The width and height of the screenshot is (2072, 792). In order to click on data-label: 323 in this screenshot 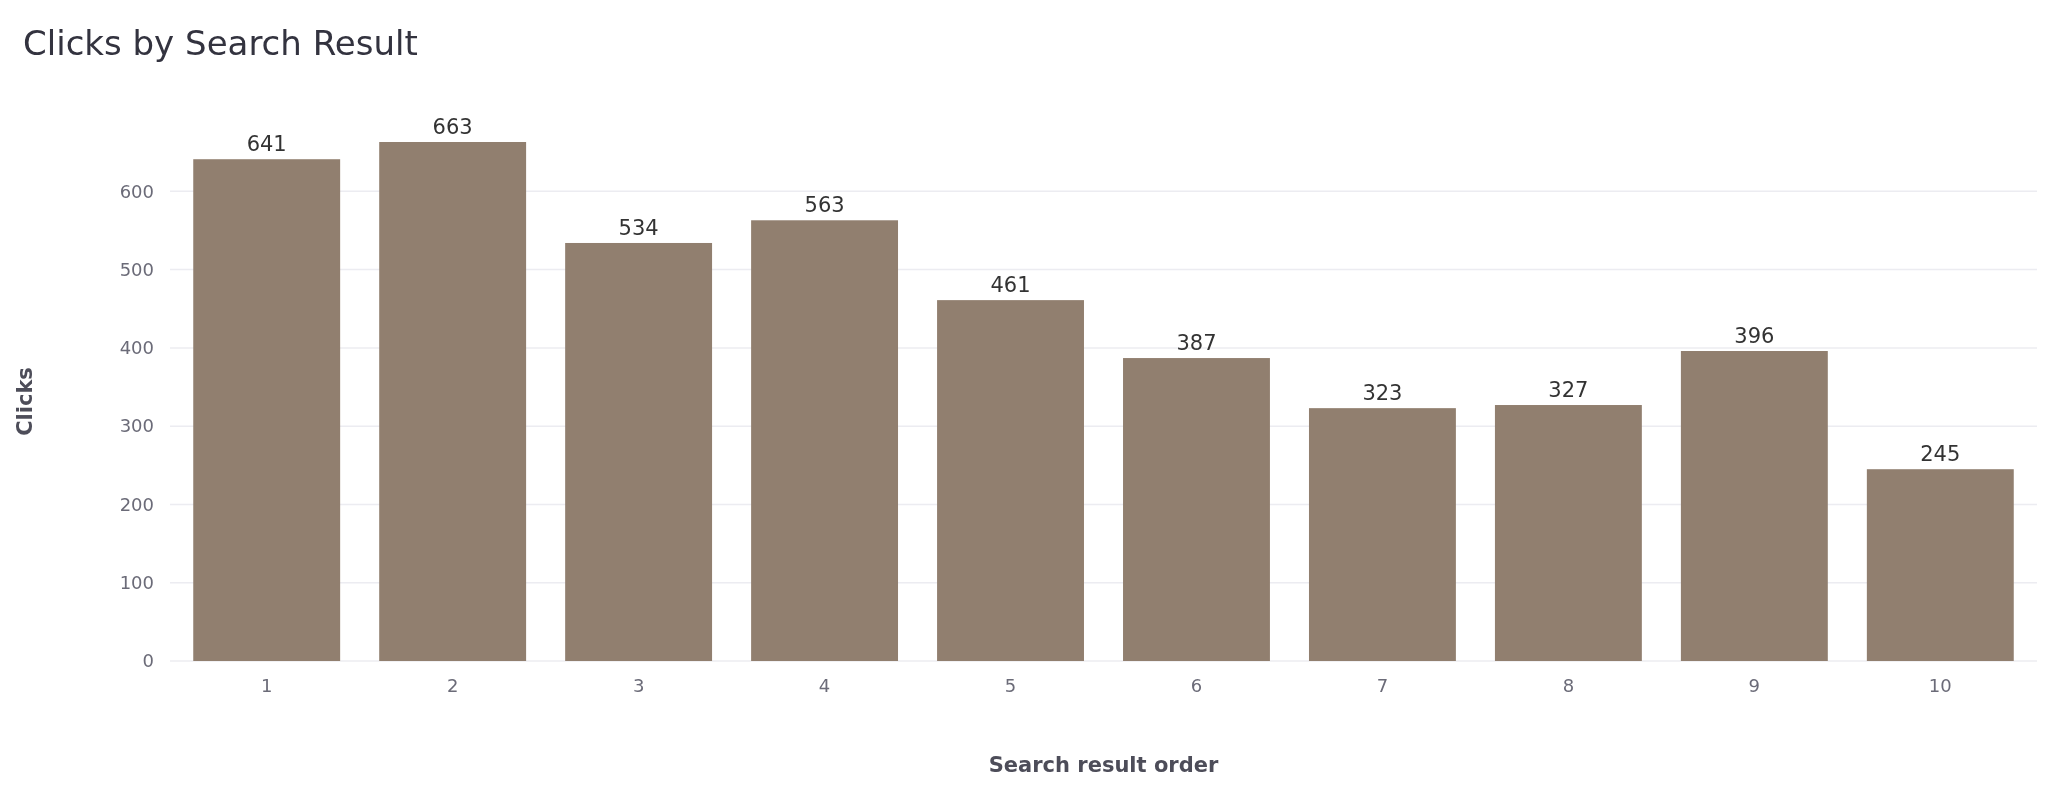, I will do `click(1382, 393)`.